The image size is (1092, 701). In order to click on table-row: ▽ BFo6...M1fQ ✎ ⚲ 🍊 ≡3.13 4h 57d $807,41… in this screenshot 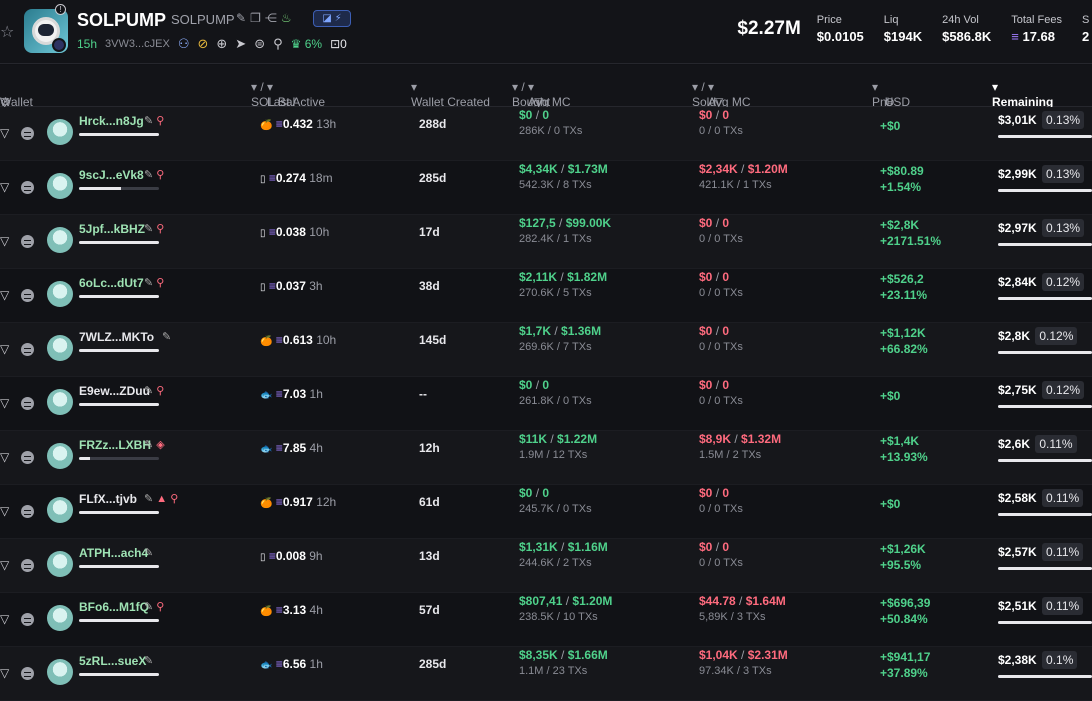, I will do `click(546, 620)`.